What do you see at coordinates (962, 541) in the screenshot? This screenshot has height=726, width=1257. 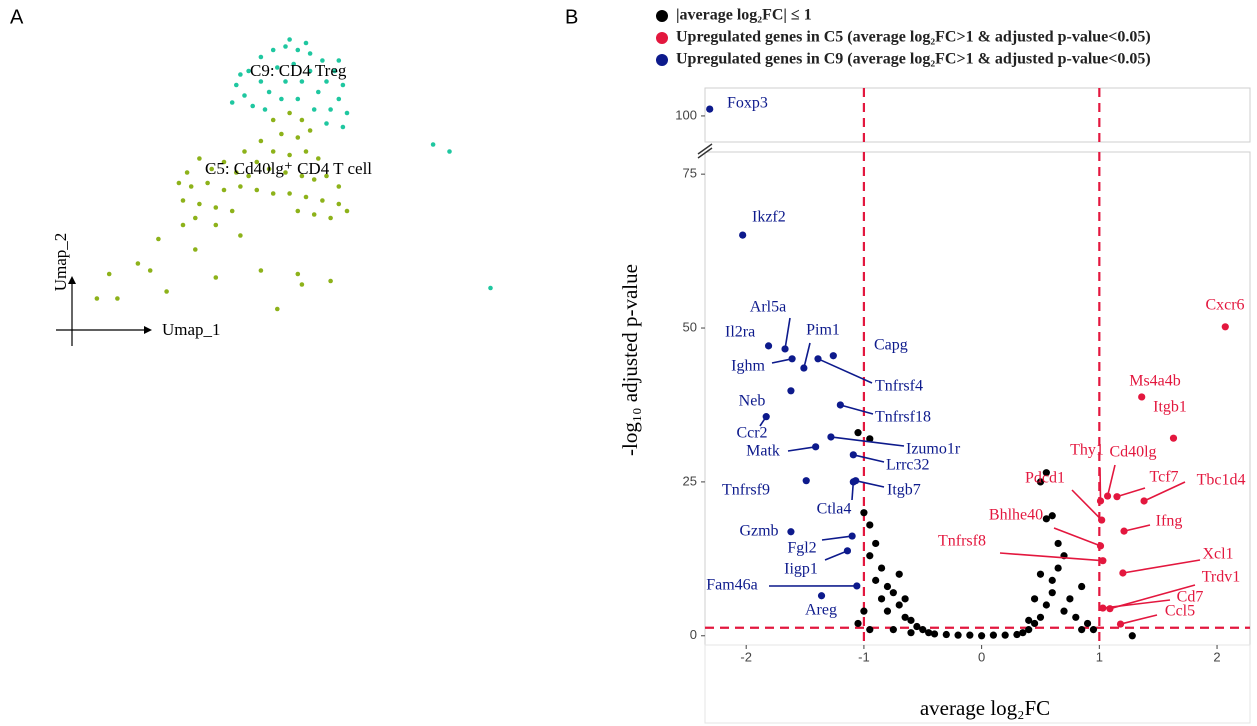 I see `gene-label: Tnfrsf8` at bounding box center [962, 541].